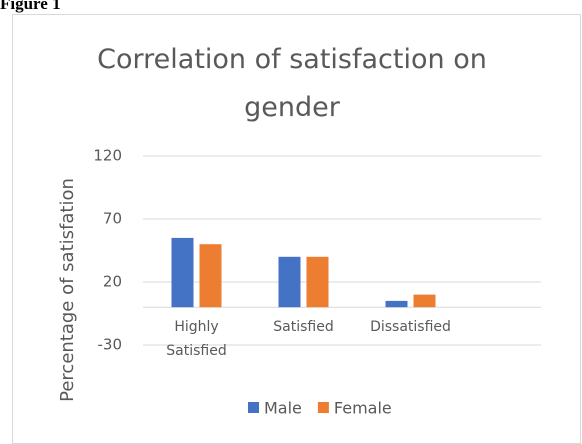 This screenshot has width=582, height=444. Describe the element at coordinates (107, 156) in the screenshot. I see `y-tick-label: 120` at that location.